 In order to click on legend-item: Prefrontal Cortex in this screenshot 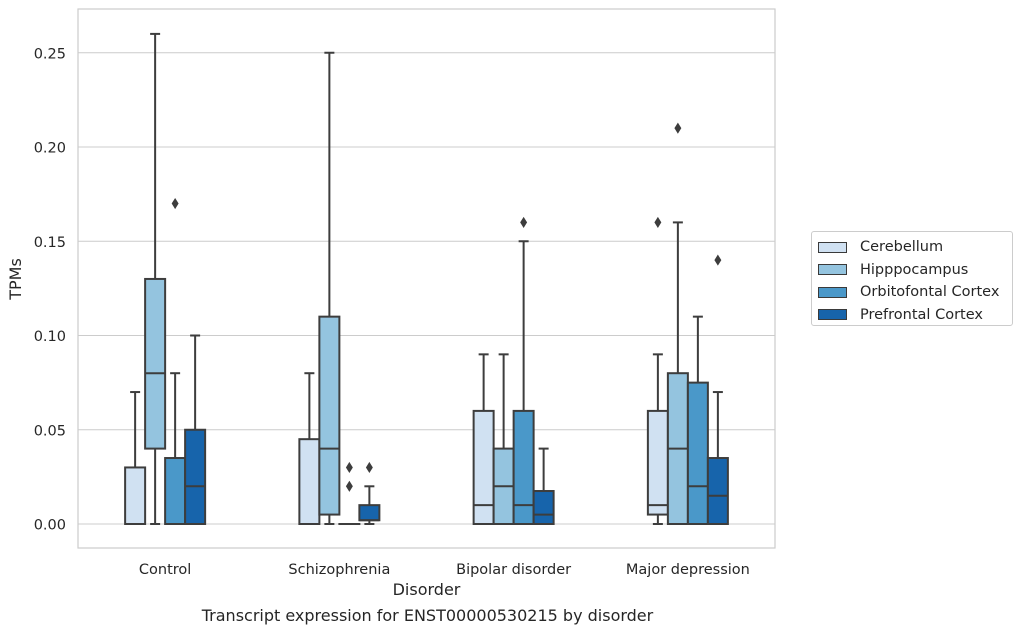, I will do `click(915, 315)`.